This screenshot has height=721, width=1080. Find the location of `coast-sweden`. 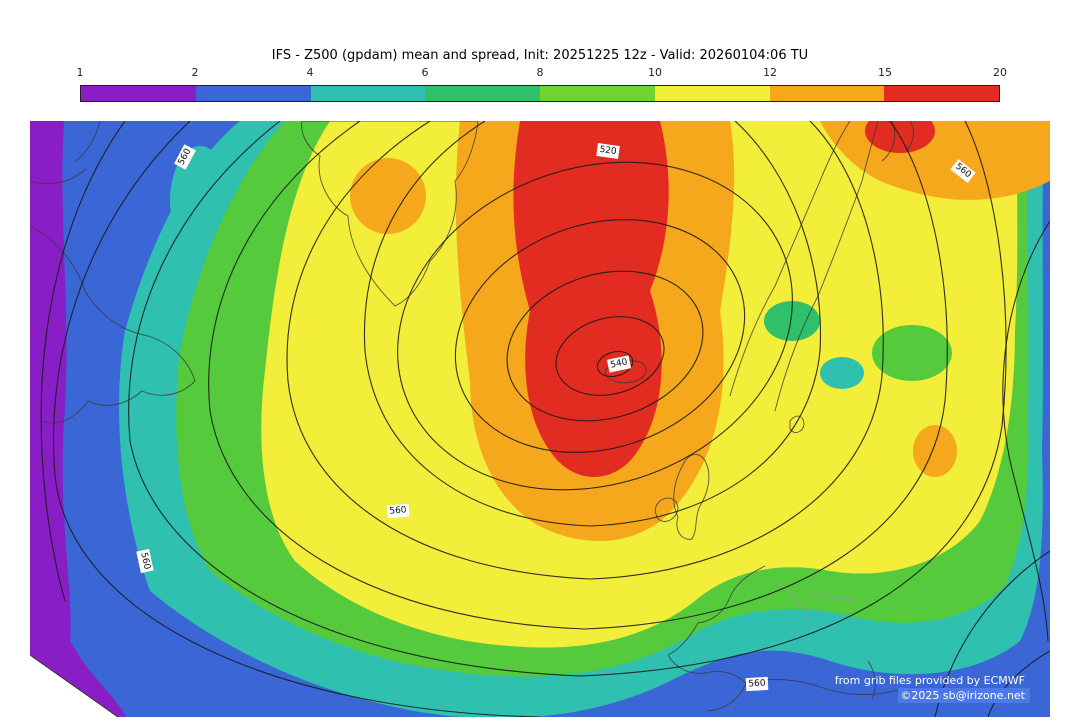

coast-sweden is located at coordinates (826, 266).